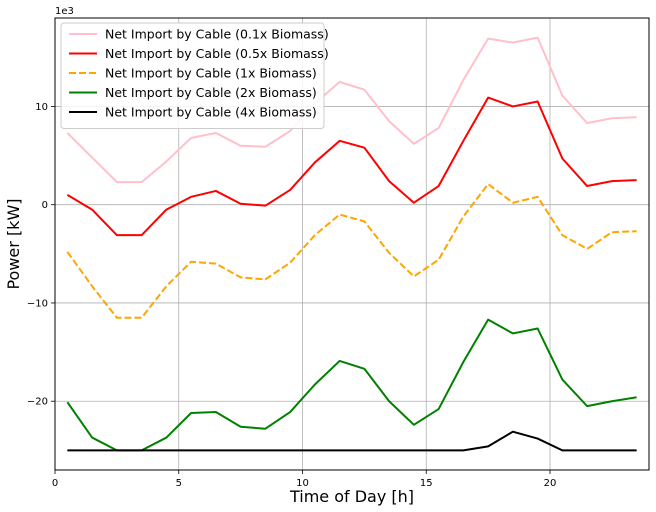 The width and height of the screenshot is (656, 512). Describe the element at coordinates (211, 92) in the screenshot. I see `legend-label-3: Net Import by Cable (2x Biomass)` at that location.